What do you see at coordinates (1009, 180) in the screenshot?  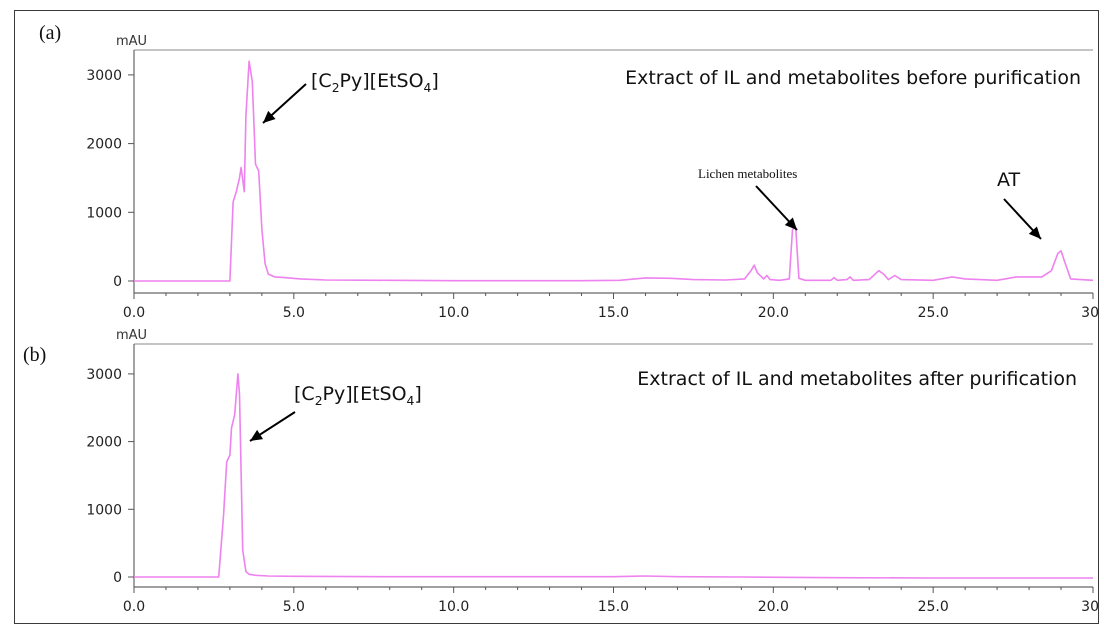 I see `peak-label: AT` at bounding box center [1009, 180].